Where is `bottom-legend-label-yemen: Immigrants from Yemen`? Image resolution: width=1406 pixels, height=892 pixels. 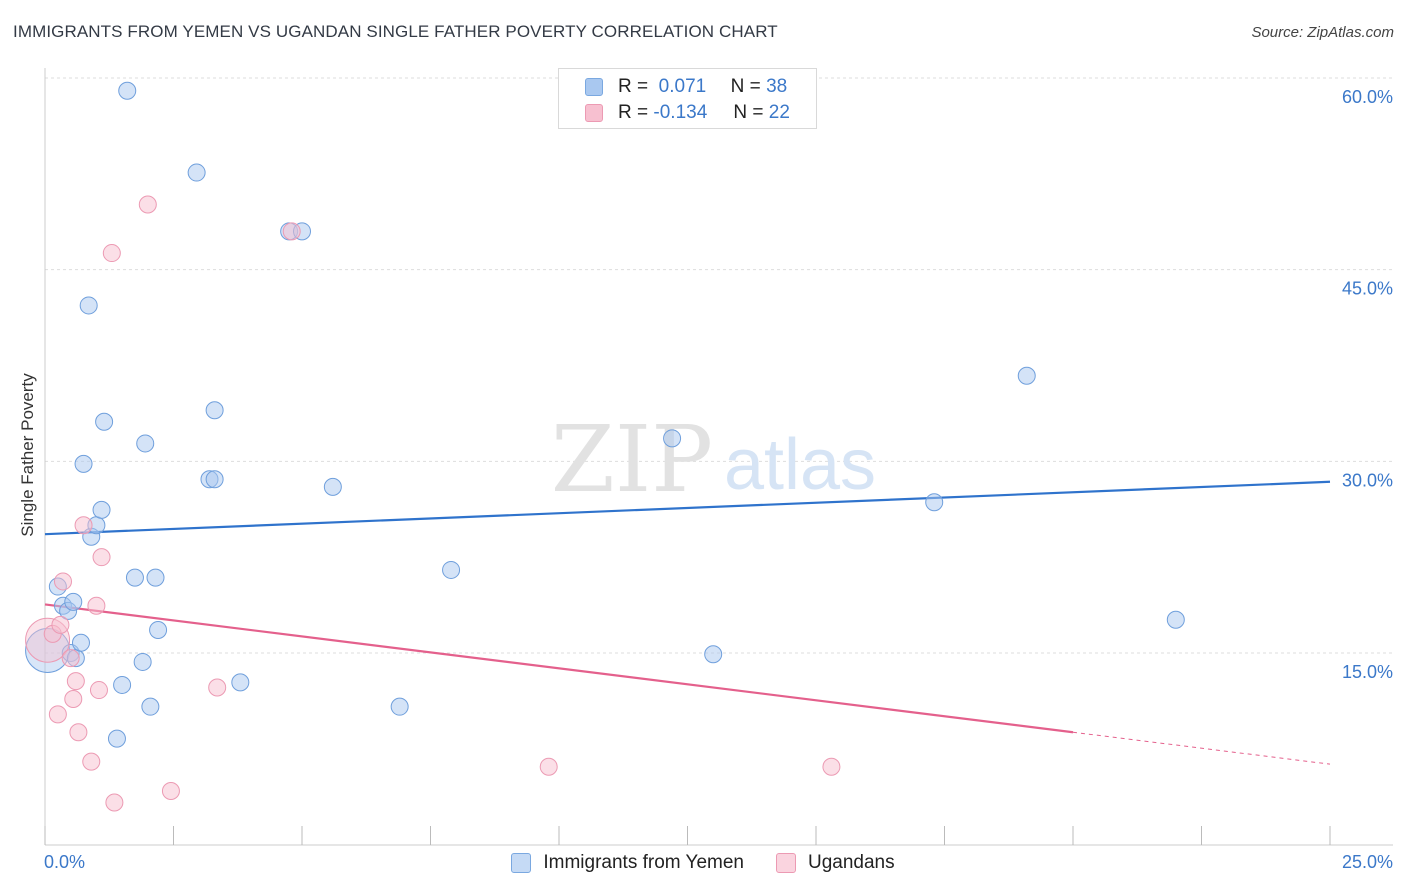 bottom-legend-label-yemen: Immigrants from Yemen is located at coordinates (643, 862).